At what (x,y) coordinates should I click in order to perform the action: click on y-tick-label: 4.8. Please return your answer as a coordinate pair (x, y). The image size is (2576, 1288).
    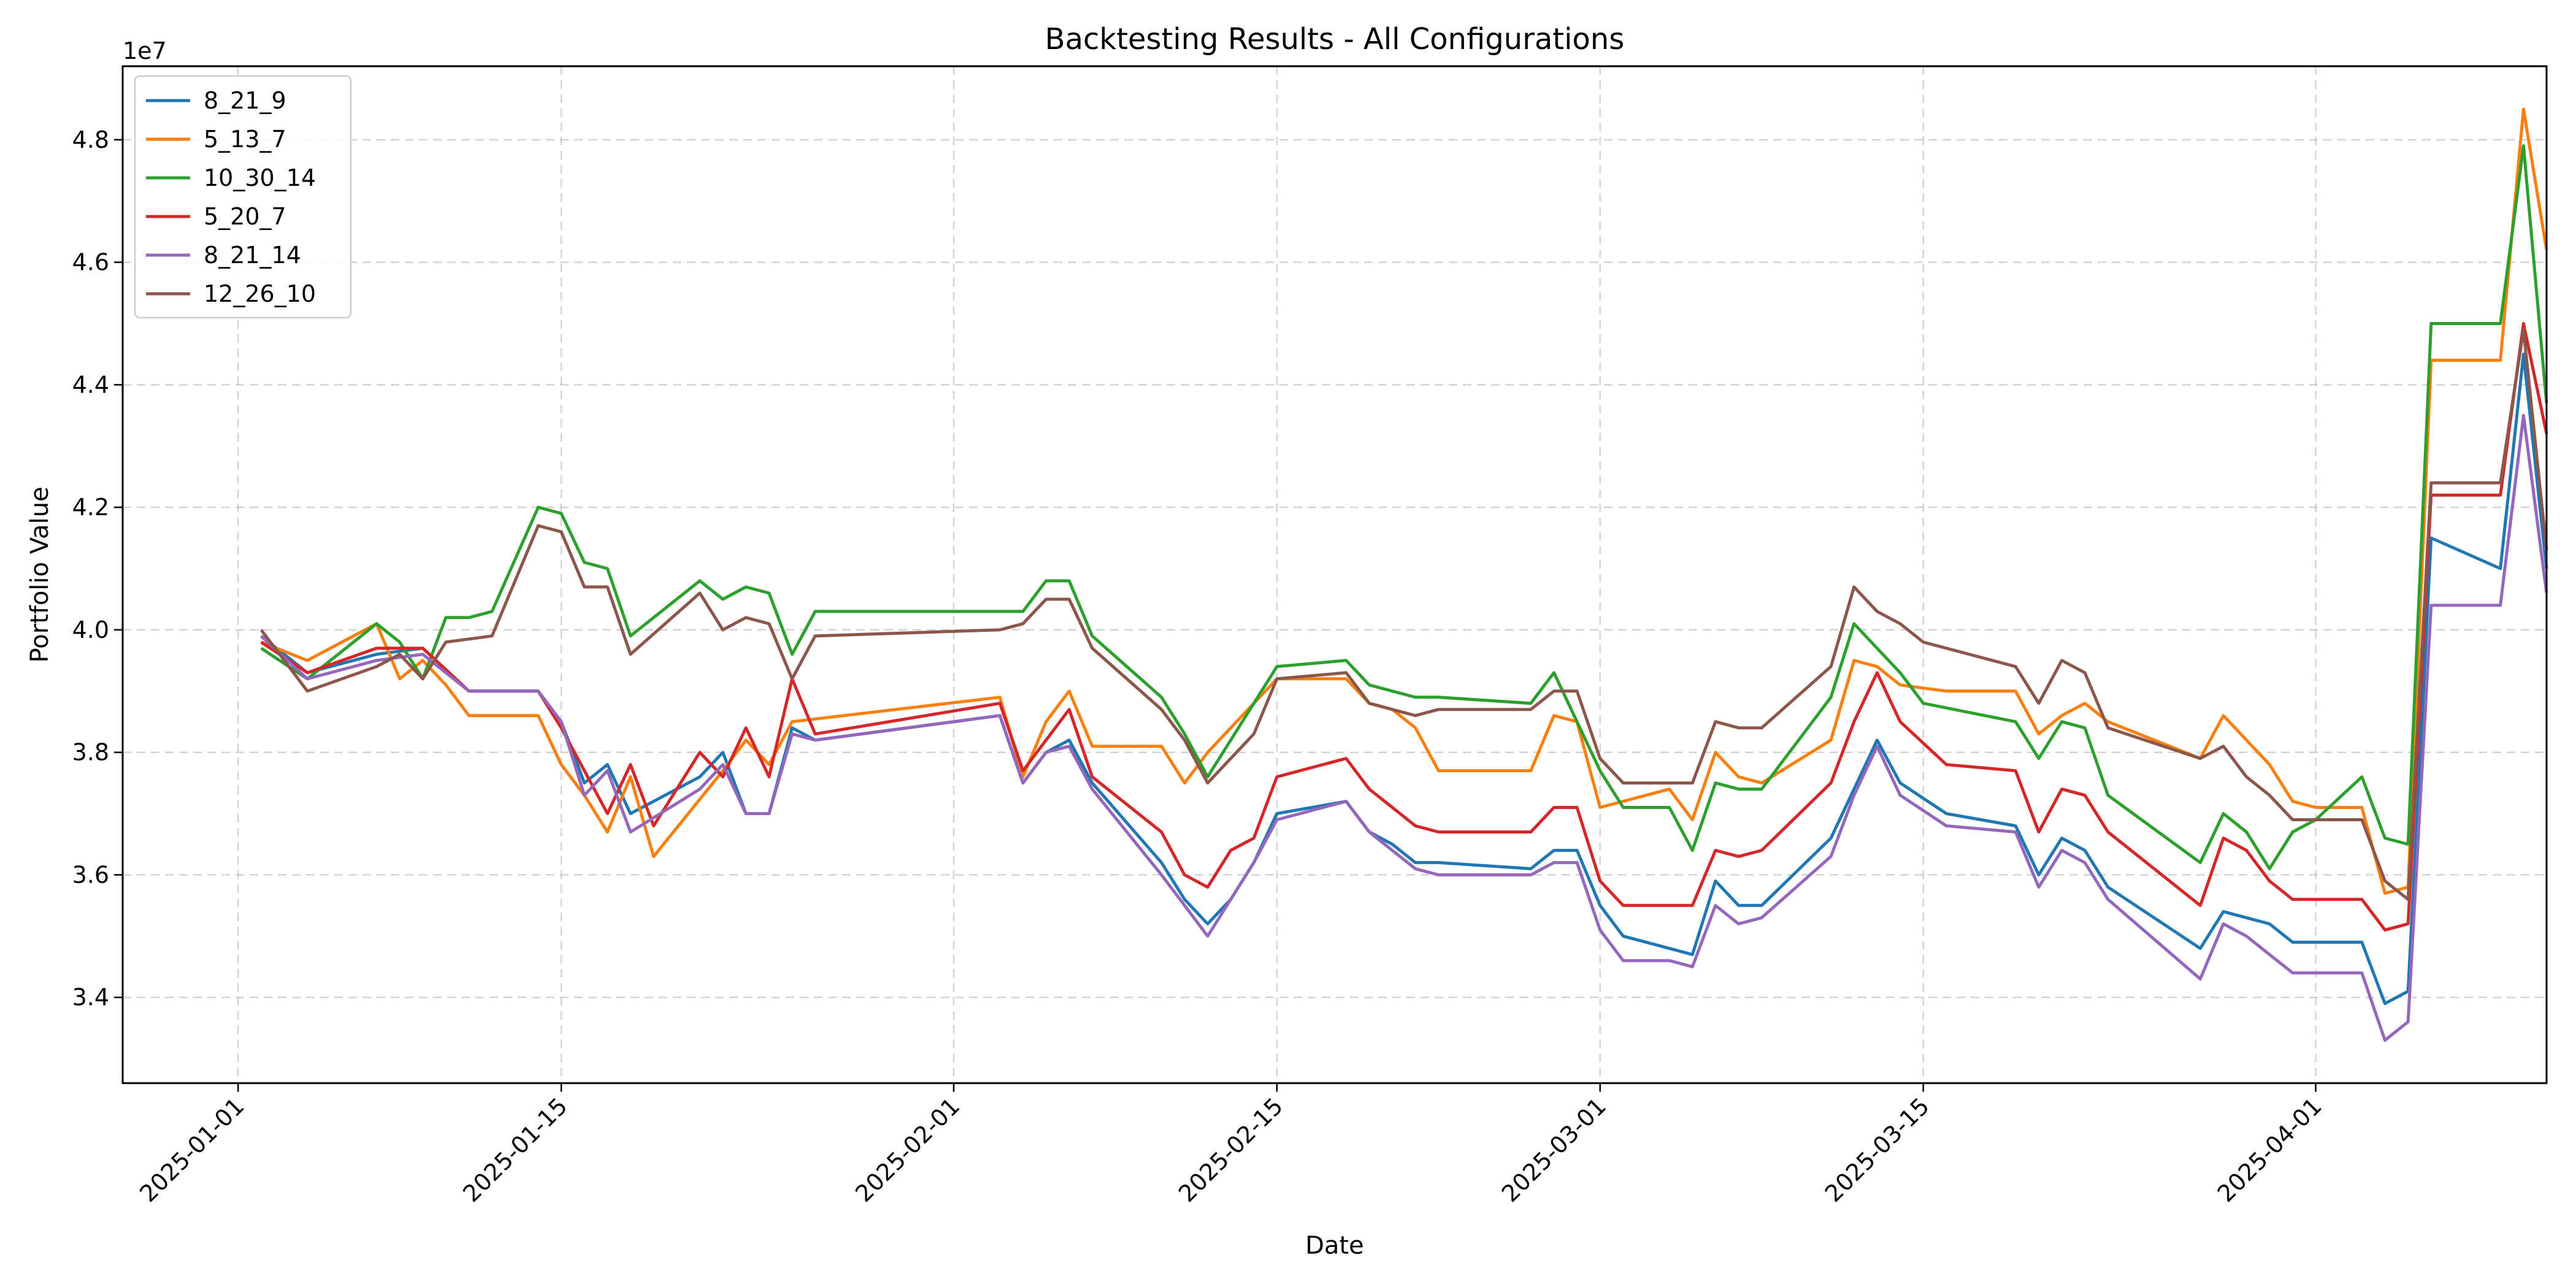
    Looking at the image, I should click on (90, 139).